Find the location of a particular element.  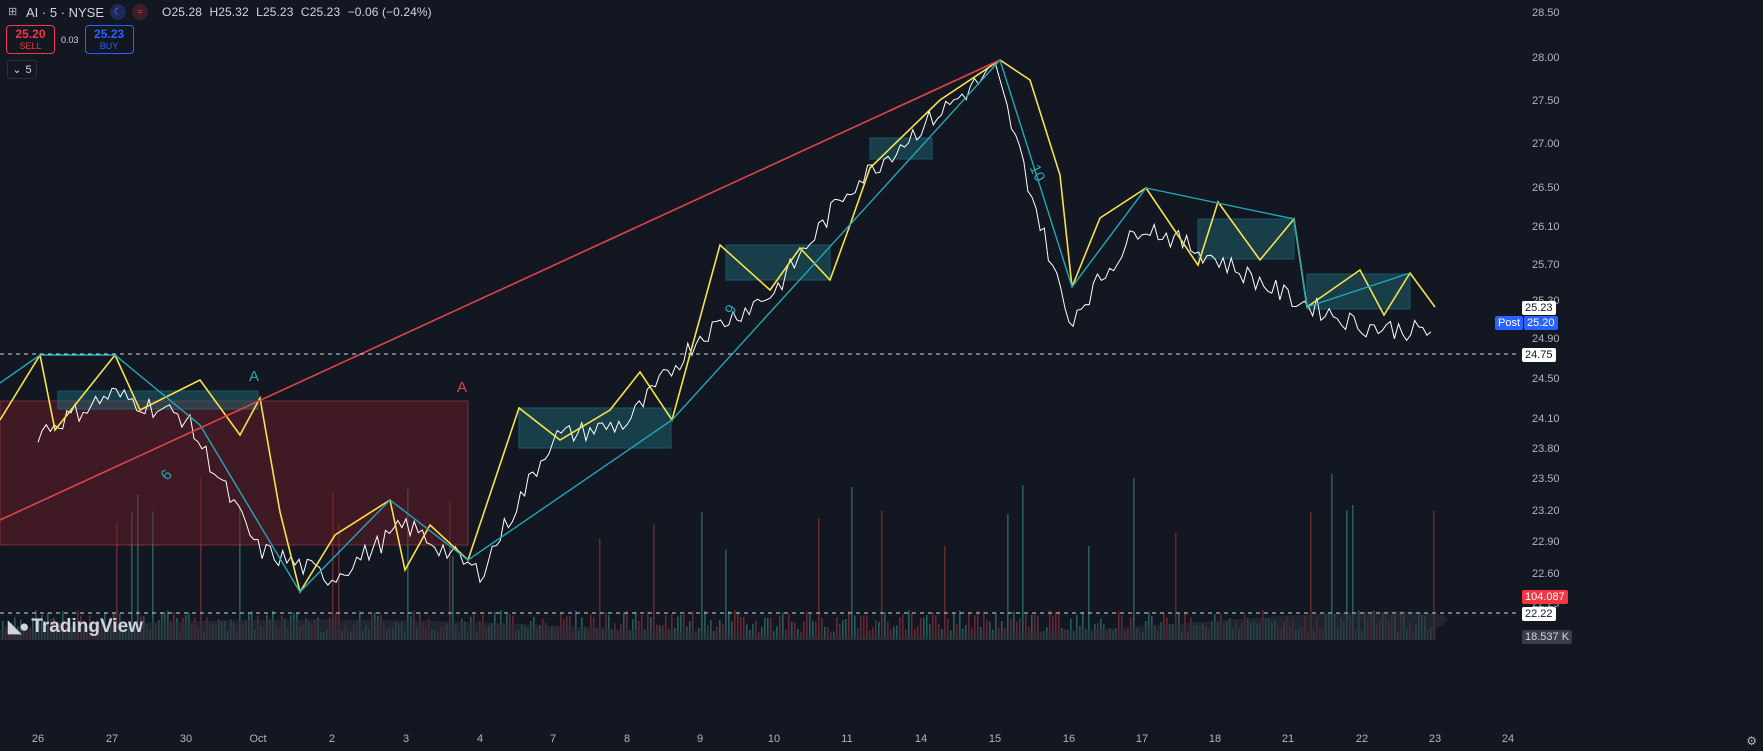

time-tick-label: 21 is located at coordinates (1288, 739).